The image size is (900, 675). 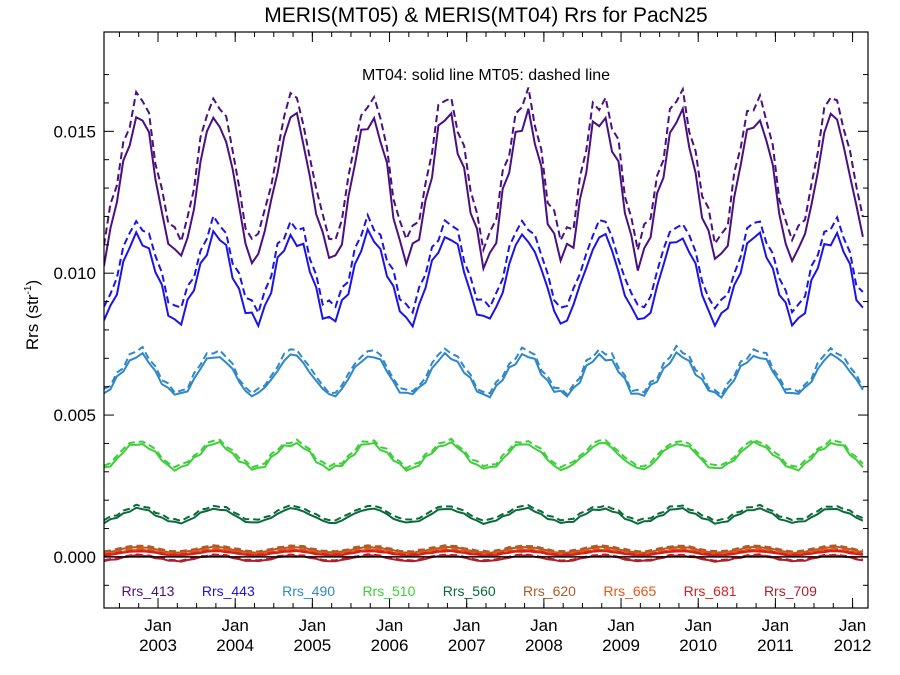 What do you see at coordinates (486, 75) in the screenshot?
I see `chart-subtitle: MT04: solid line MT05: dashed line` at bounding box center [486, 75].